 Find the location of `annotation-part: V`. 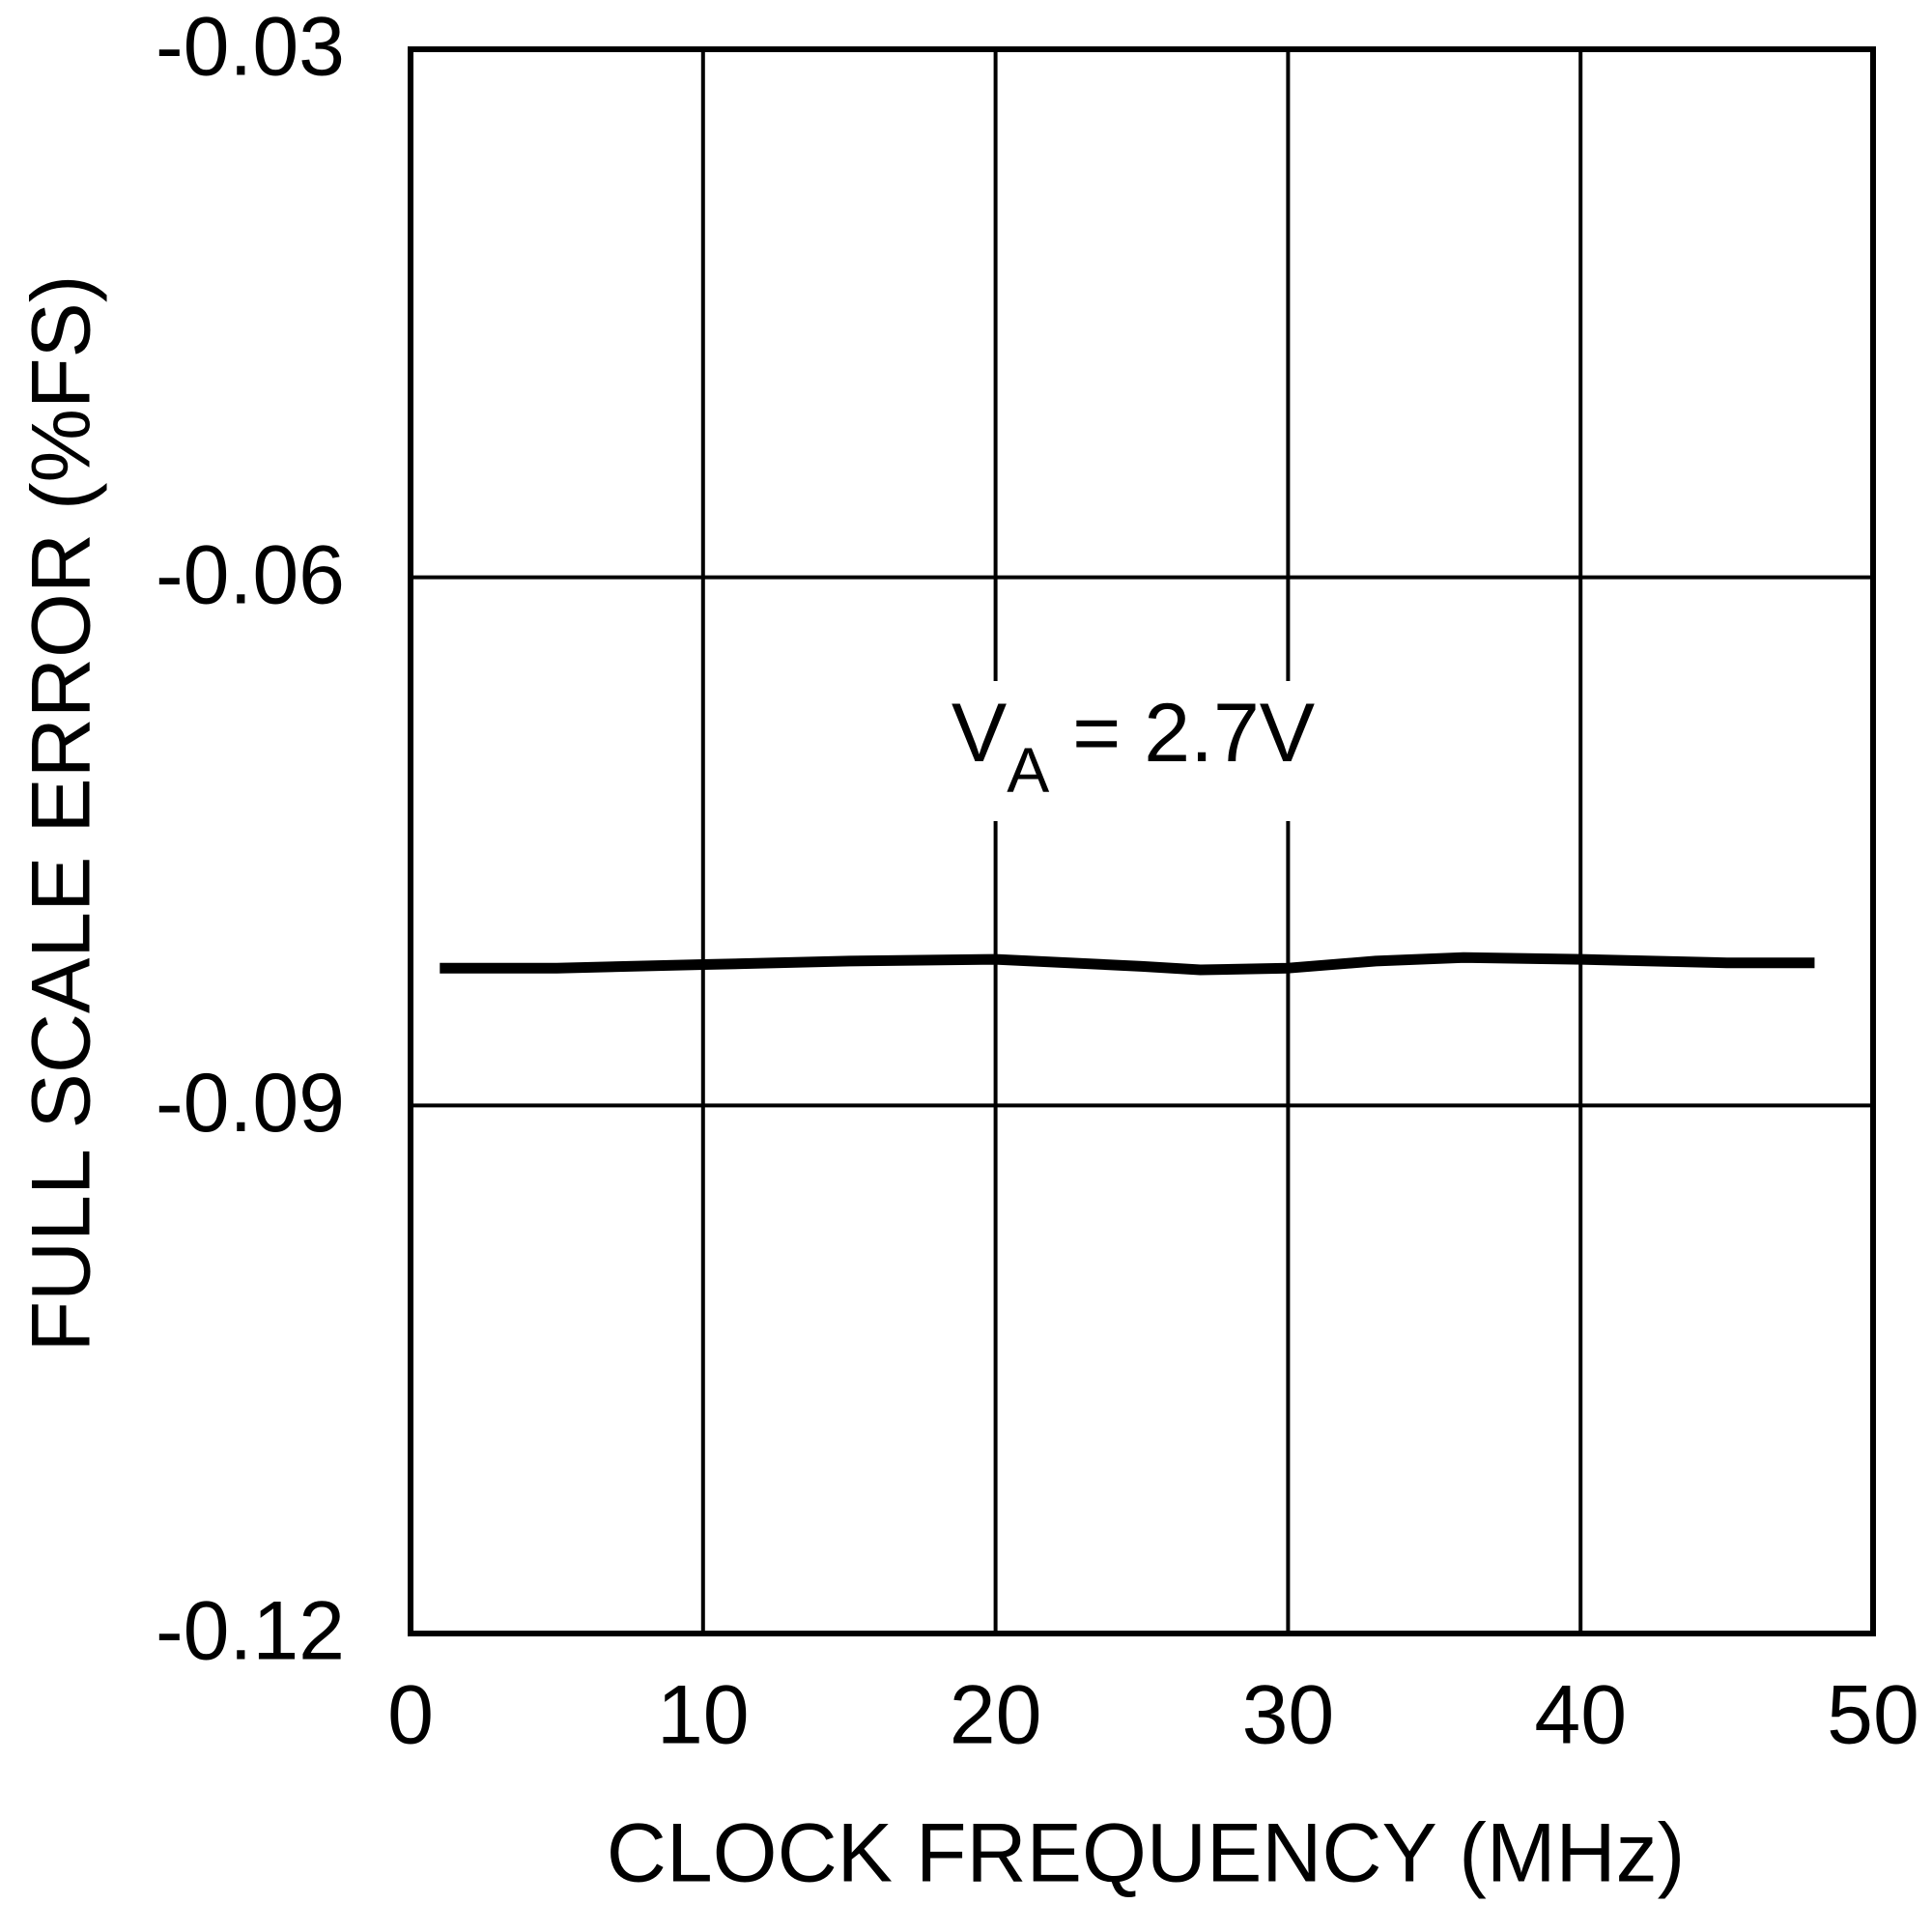

annotation-part: V is located at coordinates (979, 733).